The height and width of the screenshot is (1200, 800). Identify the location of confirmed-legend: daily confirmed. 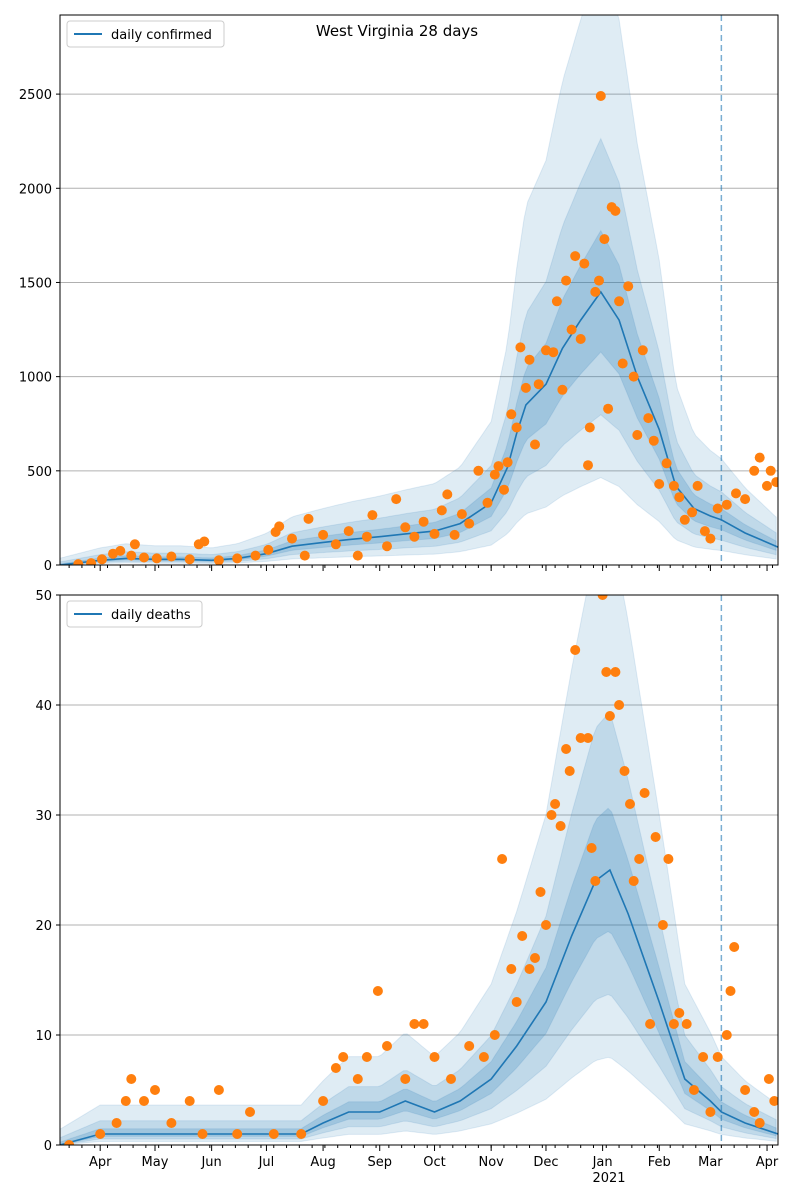
(145, 34).